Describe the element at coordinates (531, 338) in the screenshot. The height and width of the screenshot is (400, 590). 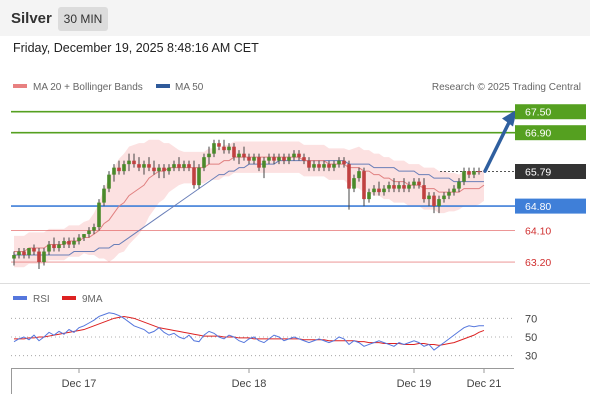
I see `rsi-tick-label: 50` at that location.